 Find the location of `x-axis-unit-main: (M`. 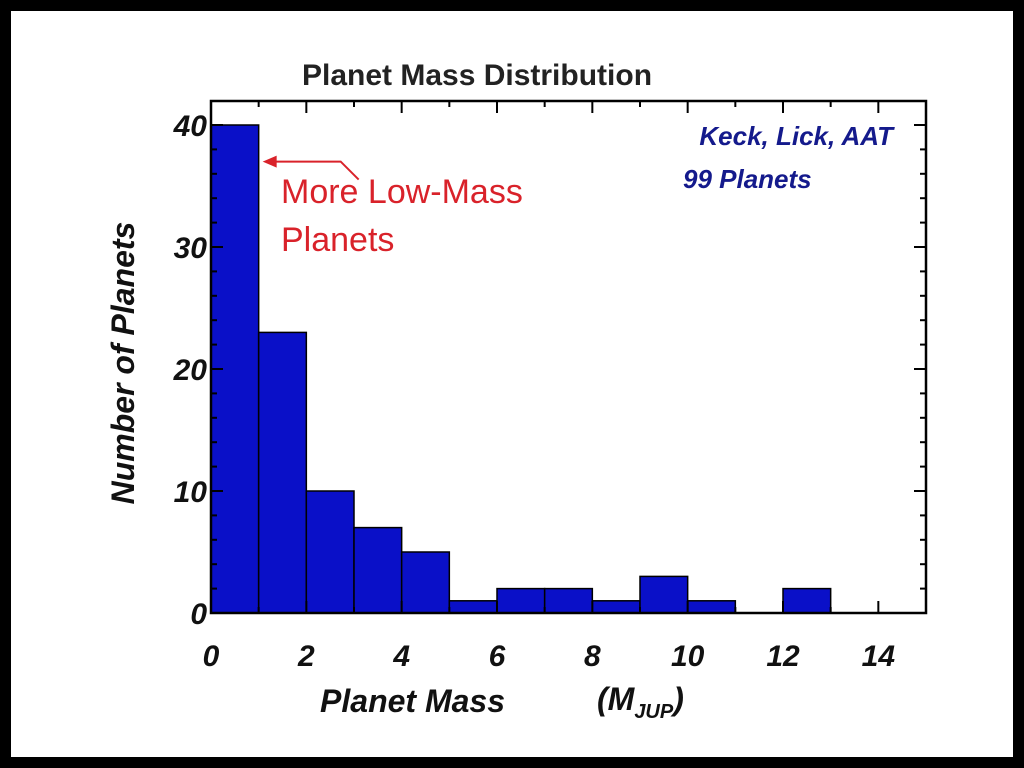

x-axis-unit-main: (M is located at coordinates (616, 699).